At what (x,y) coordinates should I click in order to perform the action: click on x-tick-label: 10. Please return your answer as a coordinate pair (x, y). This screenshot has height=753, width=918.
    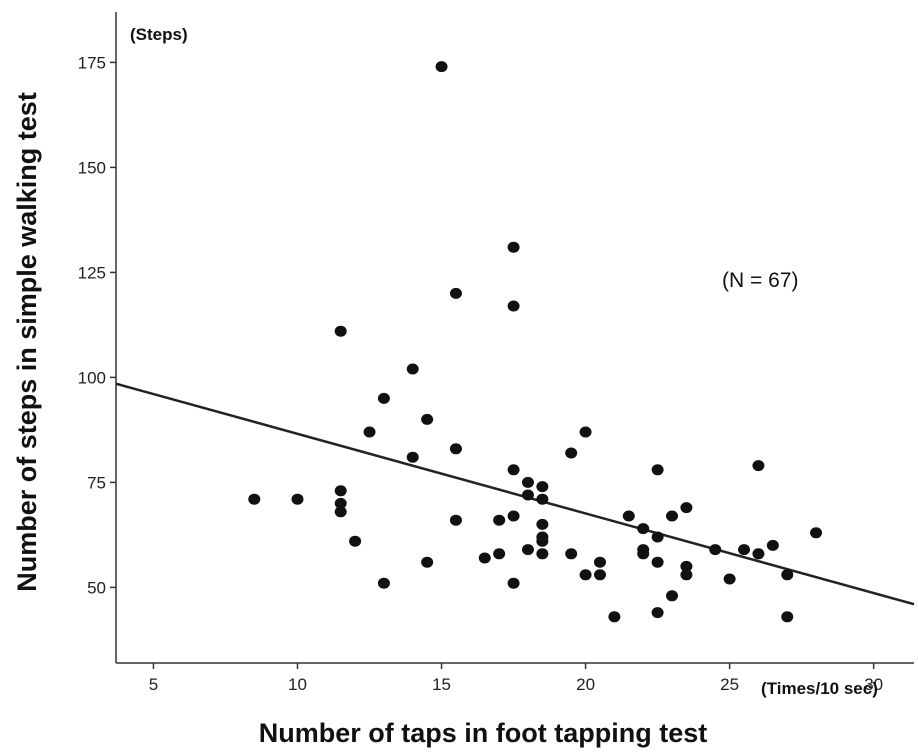
    Looking at the image, I should click on (297, 684).